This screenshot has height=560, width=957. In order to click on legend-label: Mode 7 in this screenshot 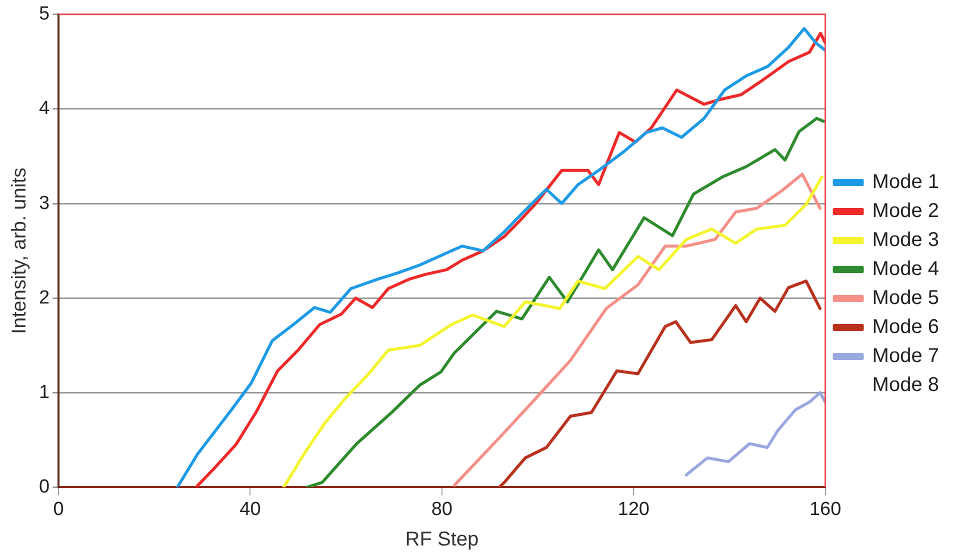, I will do `click(906, 356)`.